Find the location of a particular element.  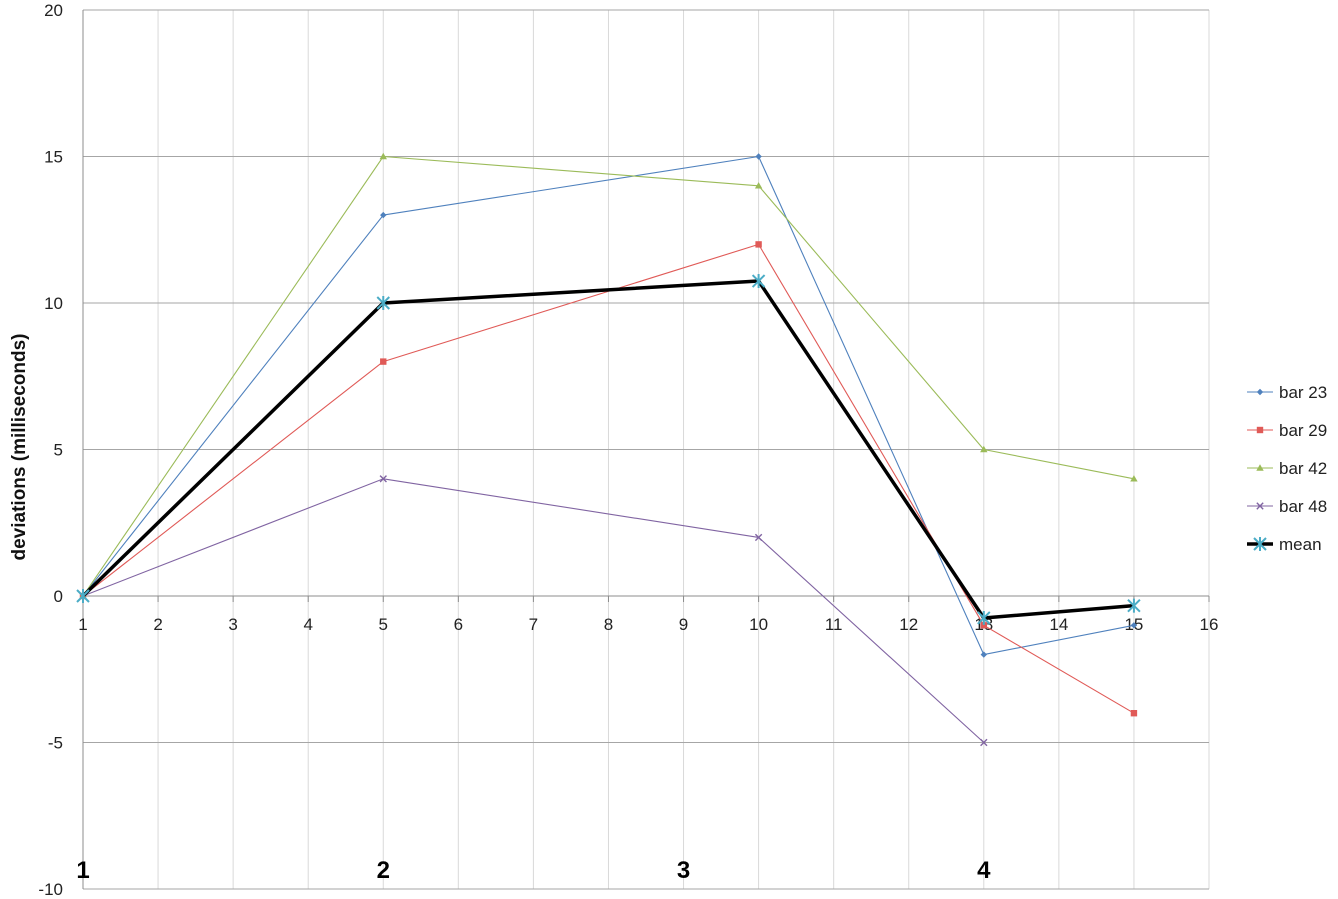

x-tick-label: 1 is located at coordinates (82, 624).